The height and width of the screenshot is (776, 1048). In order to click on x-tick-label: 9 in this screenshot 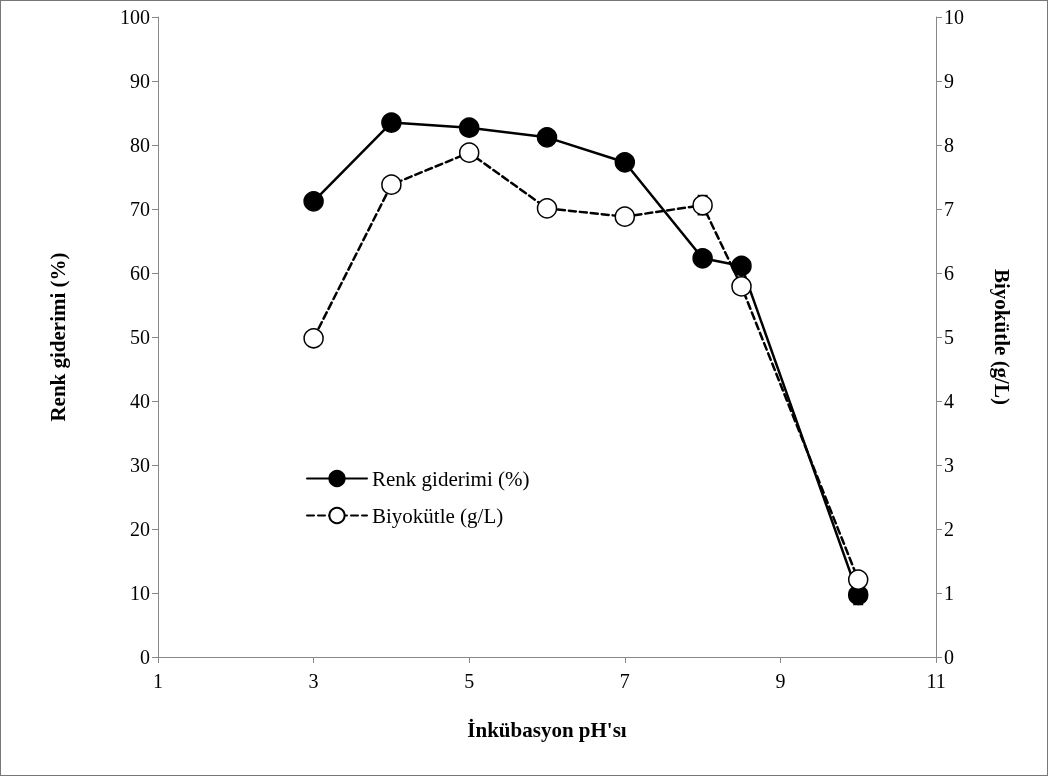, I will do `click(780, 681)`.